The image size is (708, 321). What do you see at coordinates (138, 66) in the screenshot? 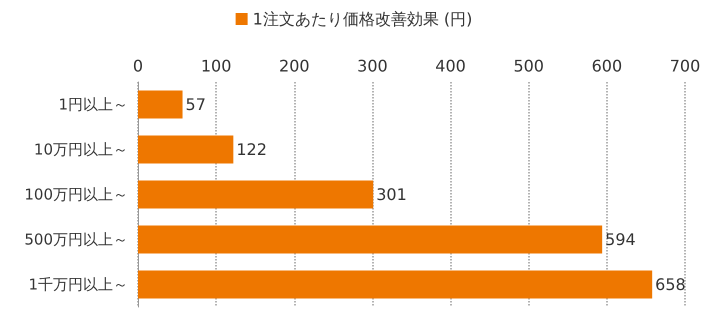
I see `x-tick-label: 0` at bounding box center [138, 66].